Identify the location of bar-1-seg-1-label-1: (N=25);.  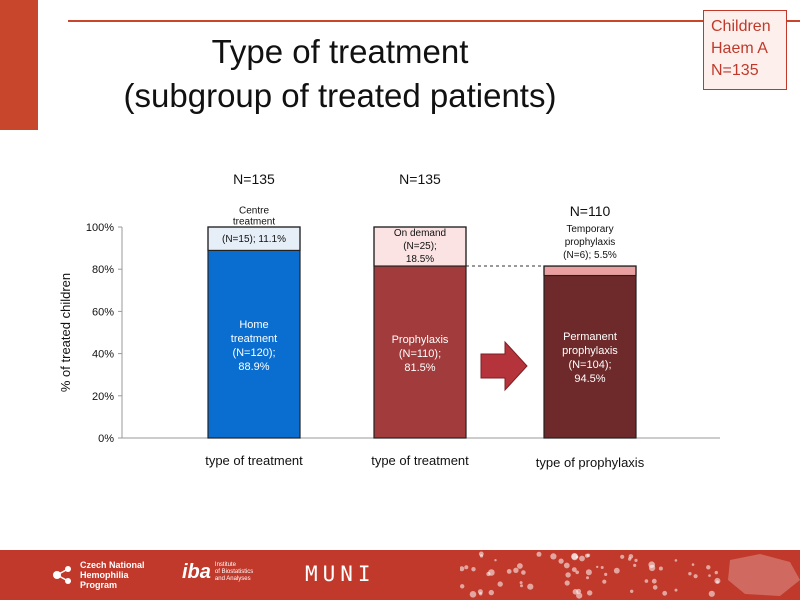
(420, 246).